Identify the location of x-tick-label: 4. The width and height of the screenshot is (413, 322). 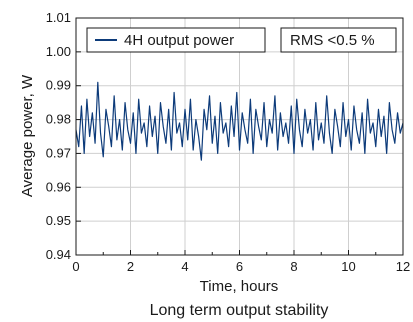
(184, 266).